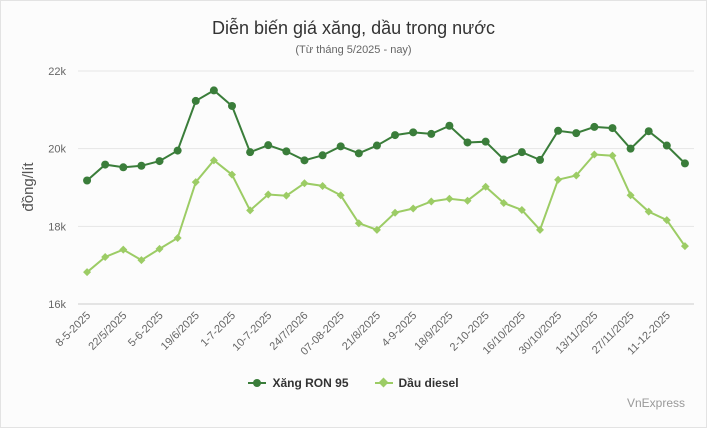 The image size is (707, 428). Describe the element at coordinates (257, 383) in the screenshot. I see `legend-swatch-ron95` at that location.